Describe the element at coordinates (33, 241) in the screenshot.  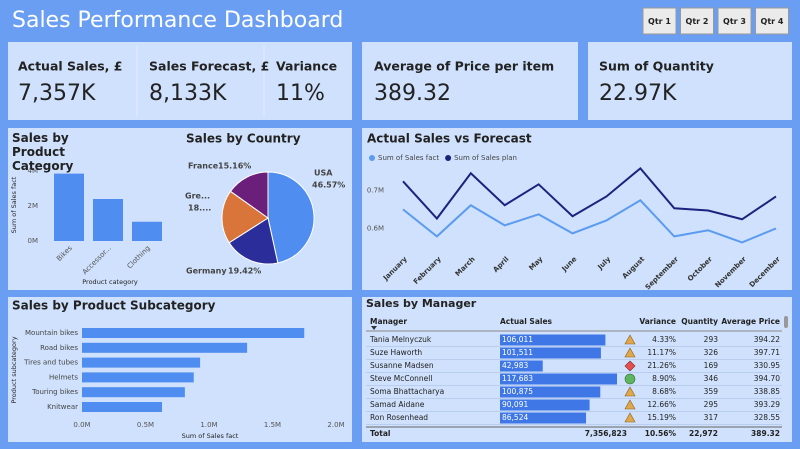
I see `y-tick-label: 0M` at that location.